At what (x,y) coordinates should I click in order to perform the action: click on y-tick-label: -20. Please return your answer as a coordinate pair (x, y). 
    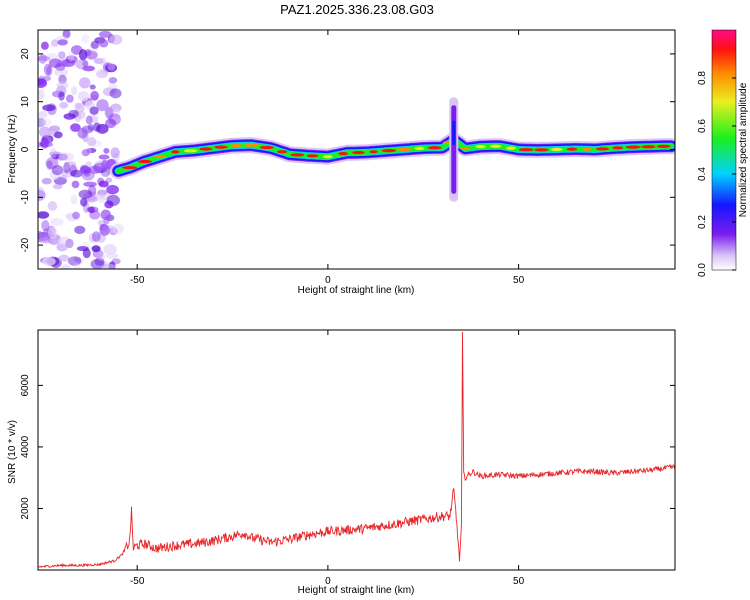
    Looking at the image, I should click on (25, 244).